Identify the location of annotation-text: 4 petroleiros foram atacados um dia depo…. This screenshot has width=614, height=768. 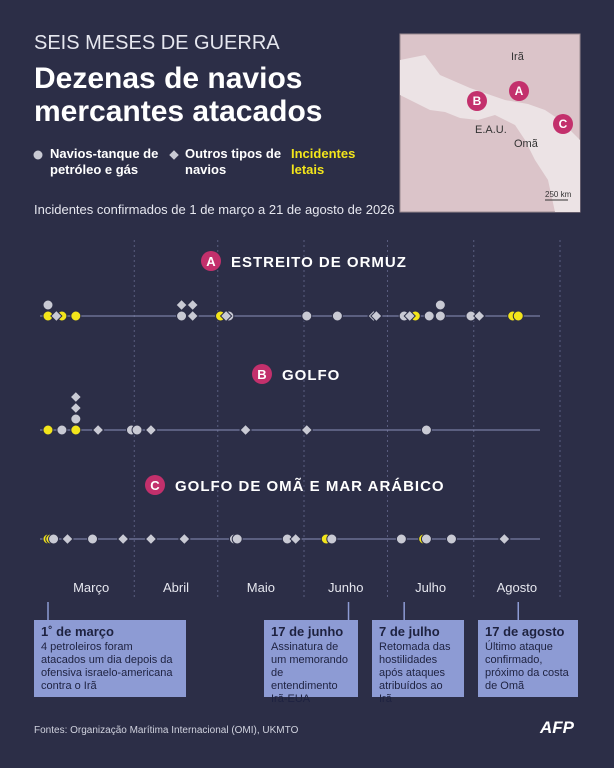
(107, 666).